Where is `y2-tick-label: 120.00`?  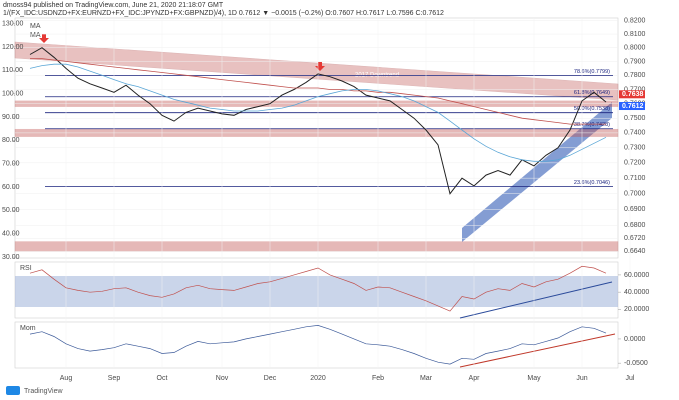 y2-tick-label: 120.00 is located at coordinates (13, 47).